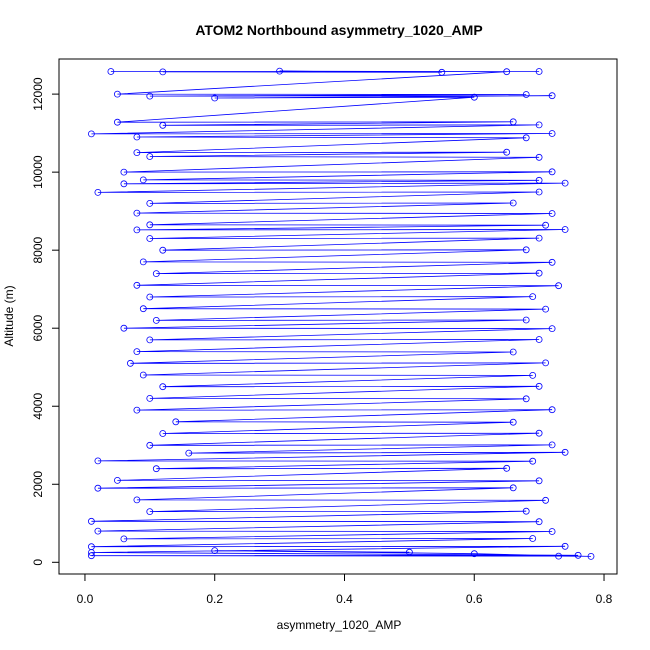  Describe the element at coordinates (45, 321) in the screenshot. I see `y-axis: 0 2000 4000 6000 8000 10000 12000` at that location.